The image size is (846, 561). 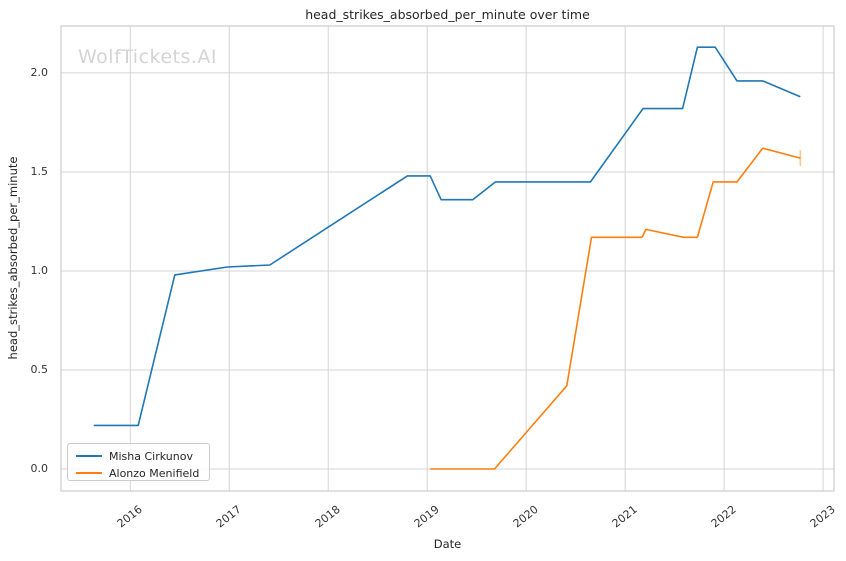 I want to click on x-axis-label: Date, so click(x=447, y=544).